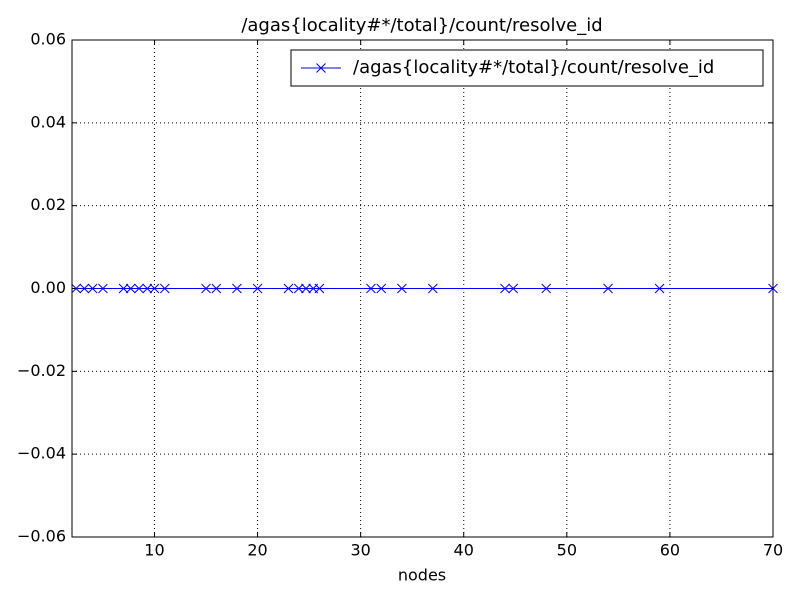 Image resolution: width=800 pixels, height=600 pixels. What do you see at coordinates (48, 204) in the screenshot?
I see `y-tick-label: 0.02` at bounding box center [48, 204].